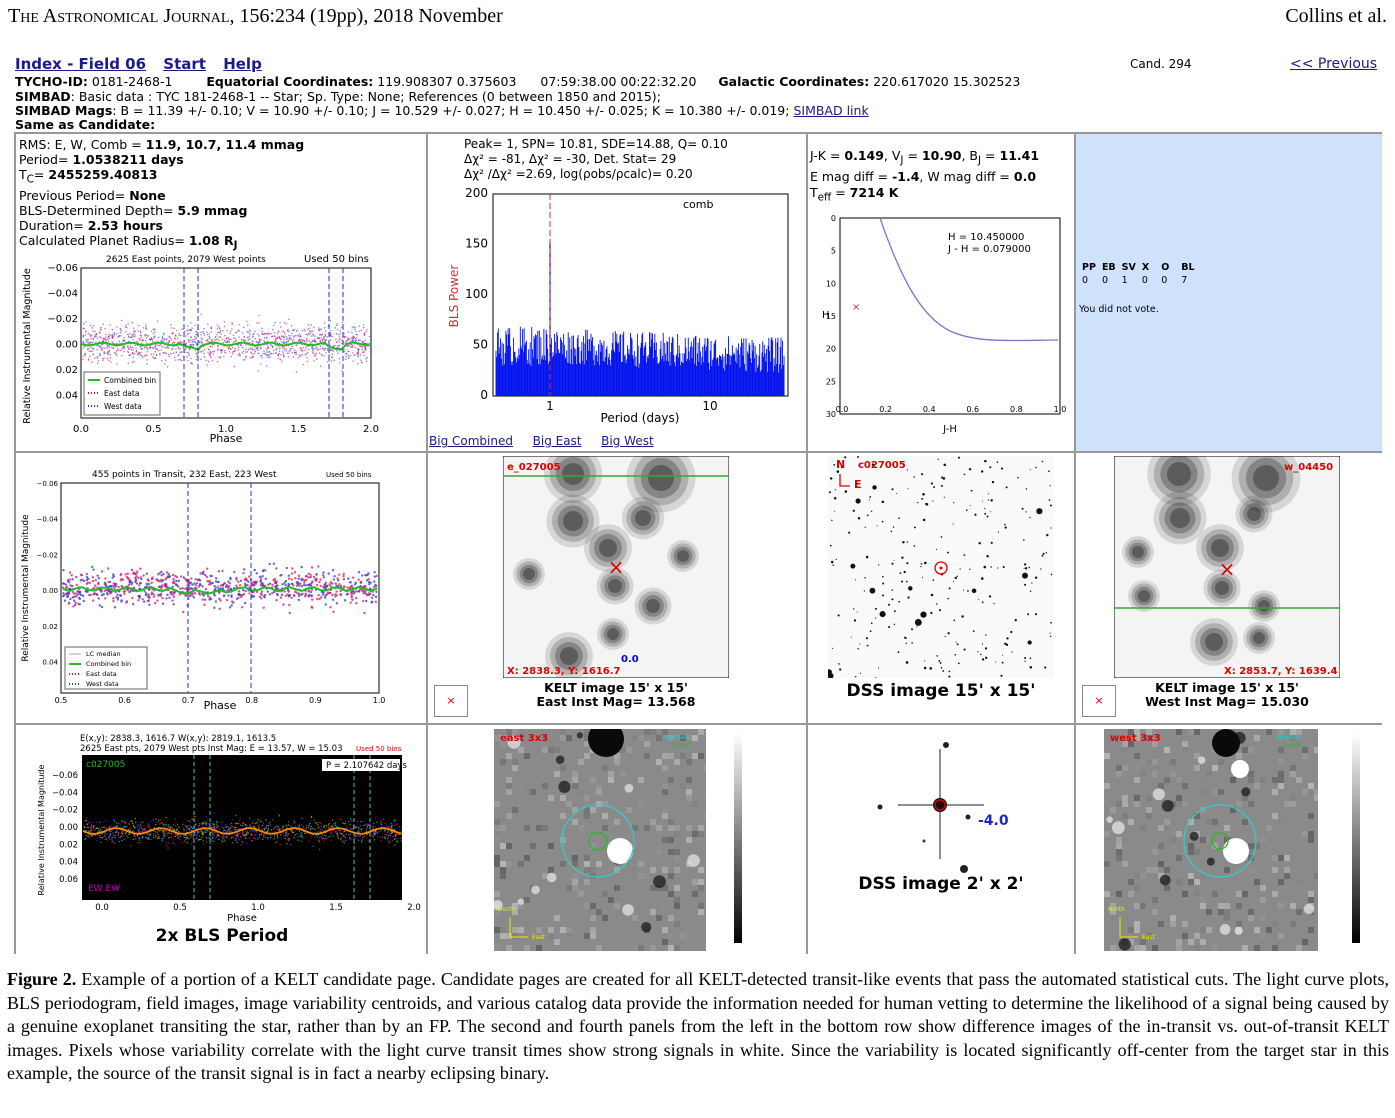  I want to click on west-target: target, so click(1293, 745).